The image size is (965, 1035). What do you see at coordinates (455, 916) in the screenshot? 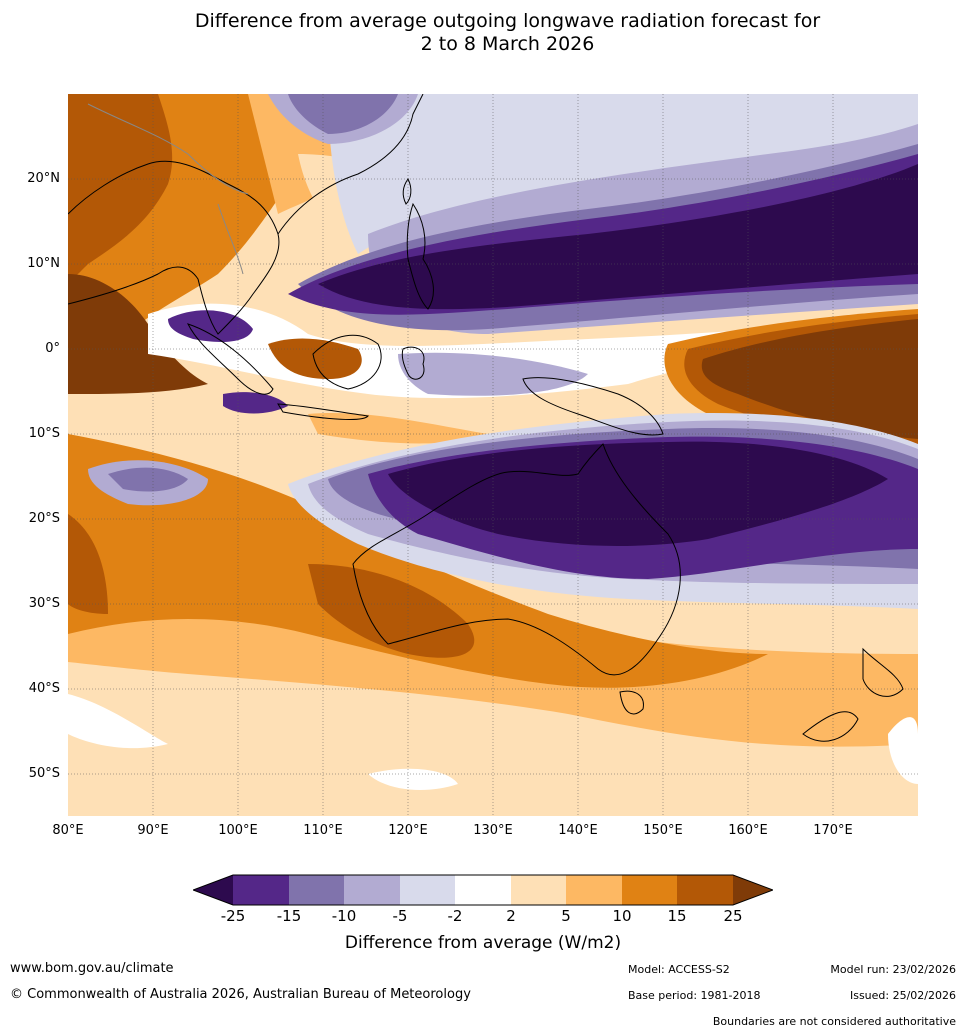
I see `colorbar-tick-5: -2` at bounding box center [455, 916].